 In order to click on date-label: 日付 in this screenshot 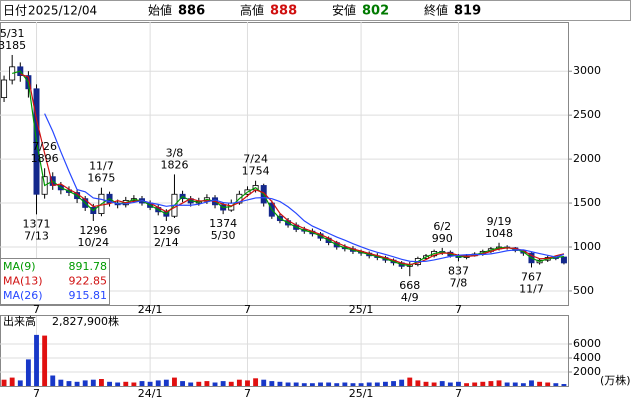, I will do `click(15, 11)`.